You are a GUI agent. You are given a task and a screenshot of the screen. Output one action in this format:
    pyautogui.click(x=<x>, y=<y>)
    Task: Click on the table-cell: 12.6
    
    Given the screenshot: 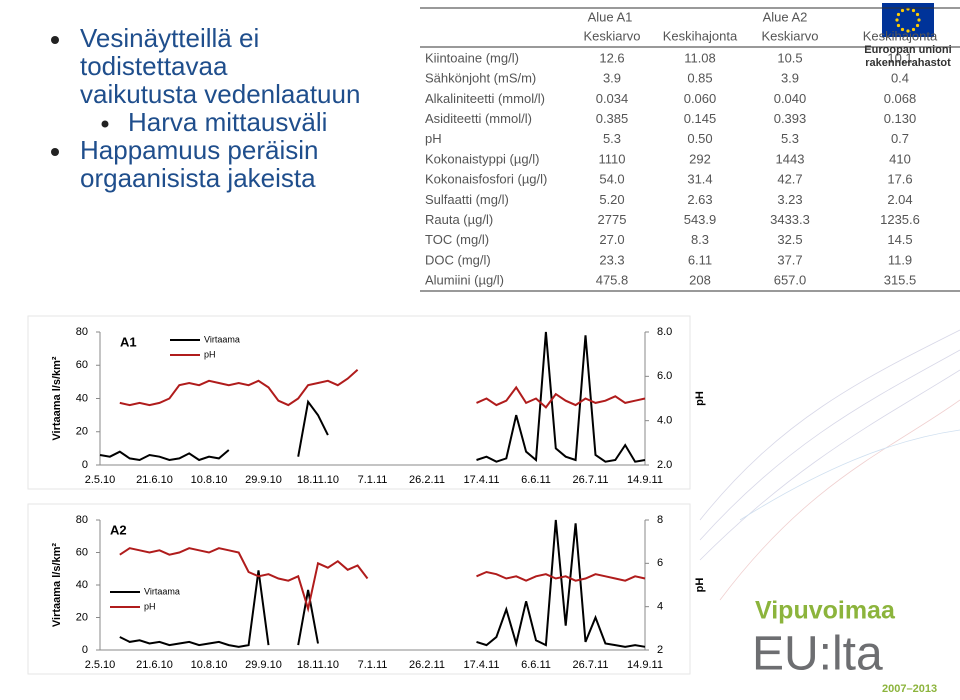 What is the action you would take?
    pyautogui.click(x=611, y=57)
    